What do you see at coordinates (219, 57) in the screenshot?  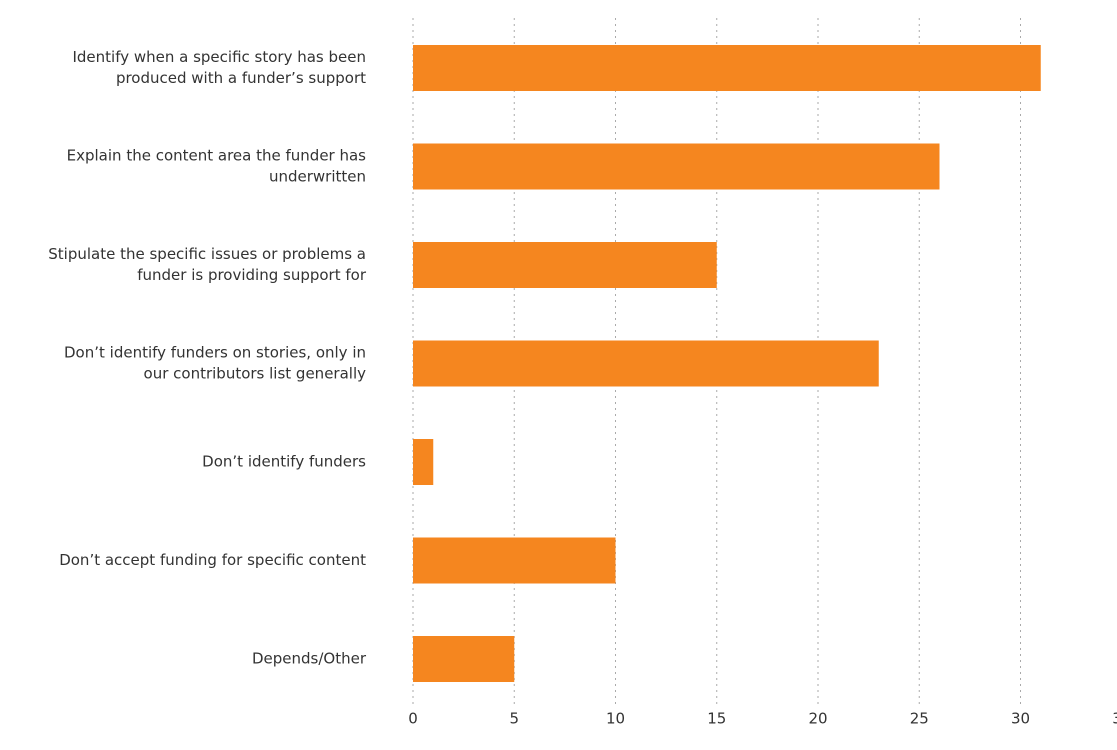 I see `category-label: Identify when a specific story has been` at bounding box center [219, 57].